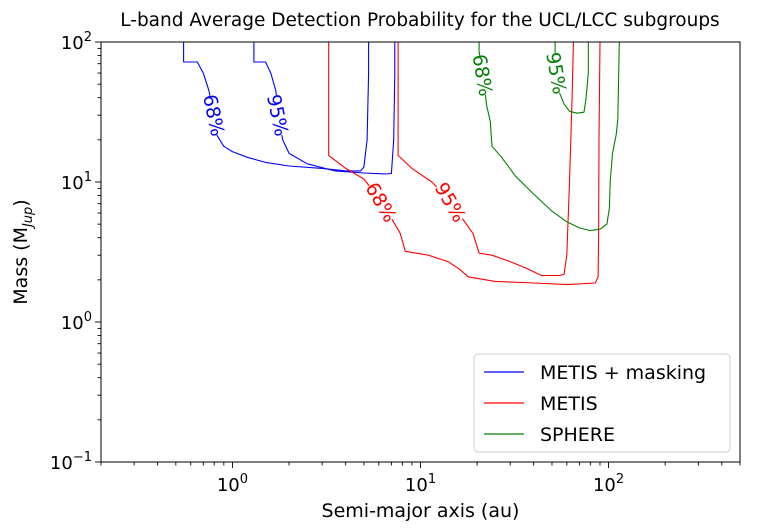 The image size is (767, 531). What do you see at coordinates (577, 435) in the screenshot?
I see `legend-label: SPHERE` at bounding box center [577, 435].